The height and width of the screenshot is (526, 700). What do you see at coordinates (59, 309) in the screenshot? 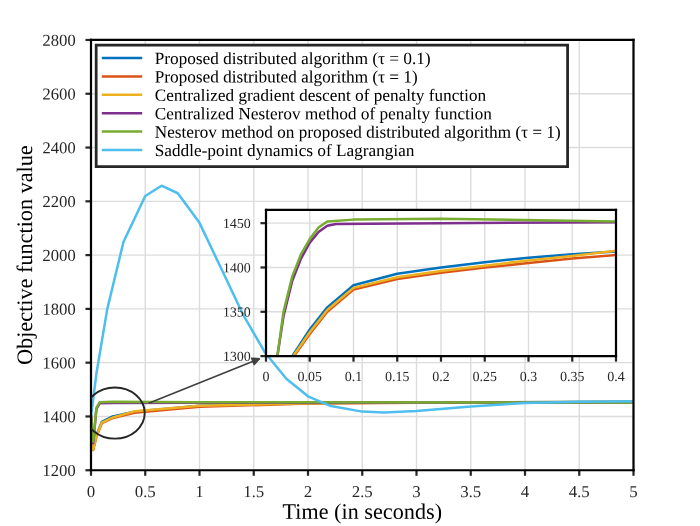
I see `y-tick-label: 1800` at bounding box center [59, 309].